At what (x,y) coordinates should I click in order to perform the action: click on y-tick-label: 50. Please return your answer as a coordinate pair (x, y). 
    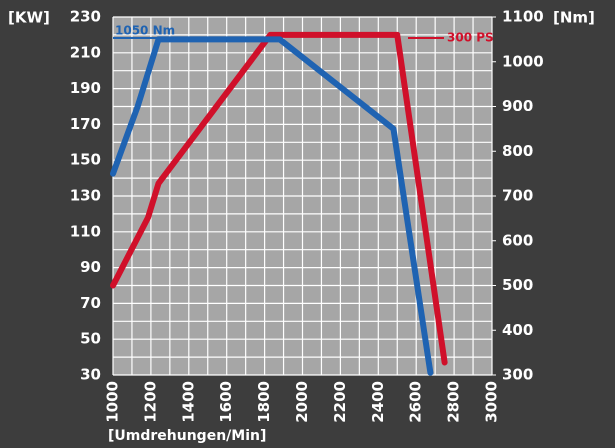
    Looking at the image, I should click on (90, 339).